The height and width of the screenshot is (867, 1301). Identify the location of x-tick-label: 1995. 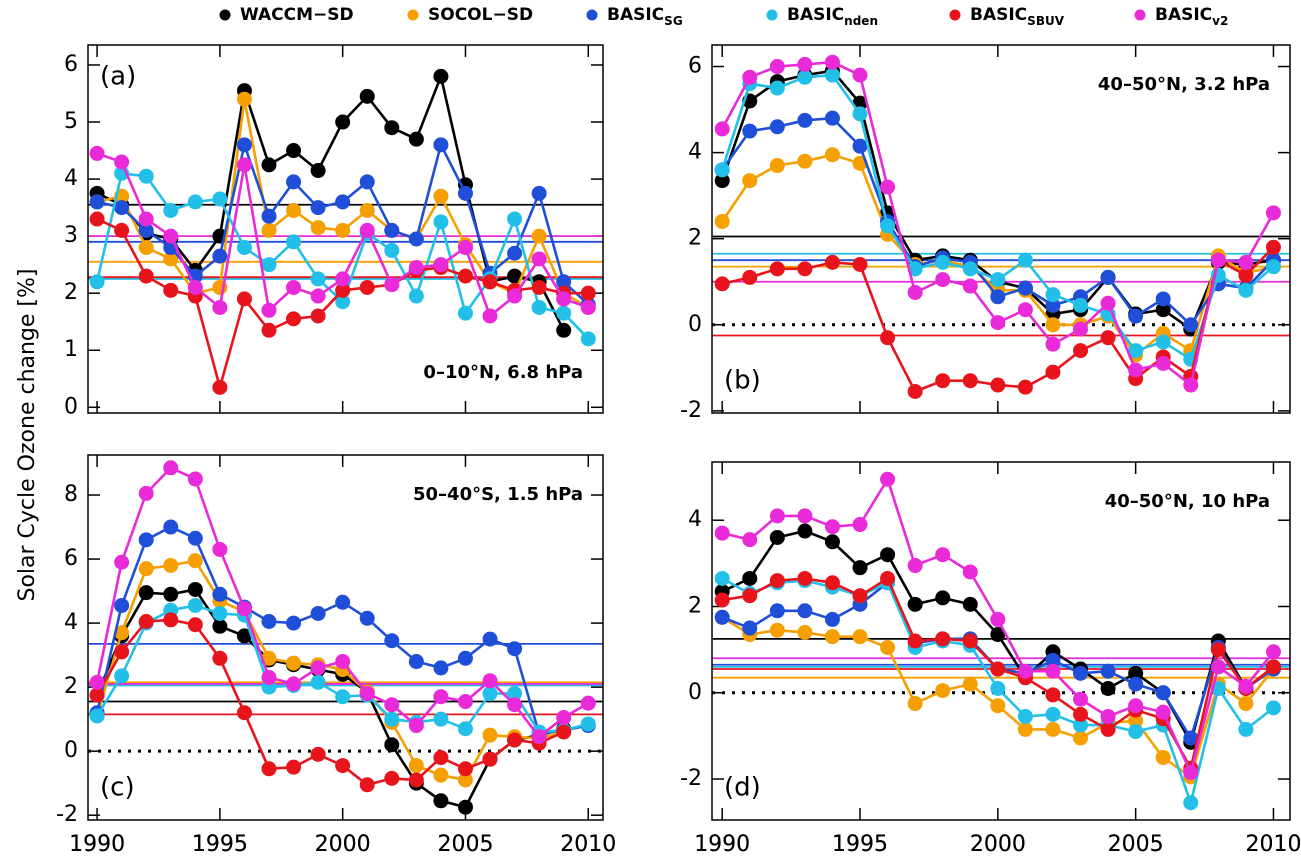
(220, 844).